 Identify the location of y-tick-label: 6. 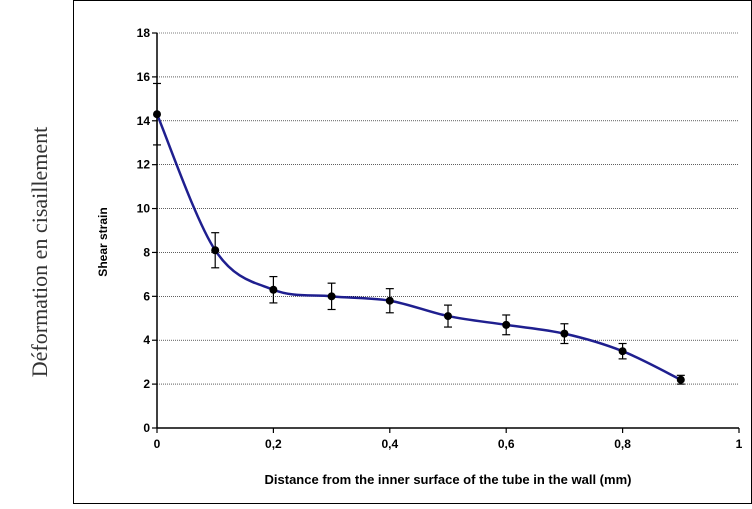
(146, 296).